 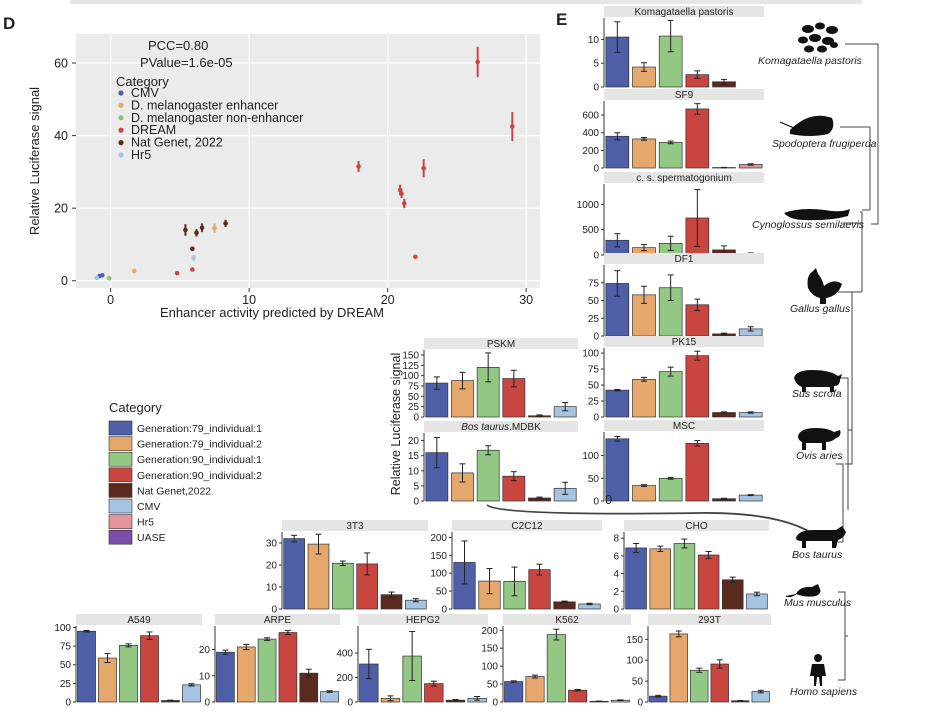 What do you see at coordinates (199, 445) in the screenshot?
I see `category-legend-label: Generation:79_individual:2` at bounding box center [199, 445].